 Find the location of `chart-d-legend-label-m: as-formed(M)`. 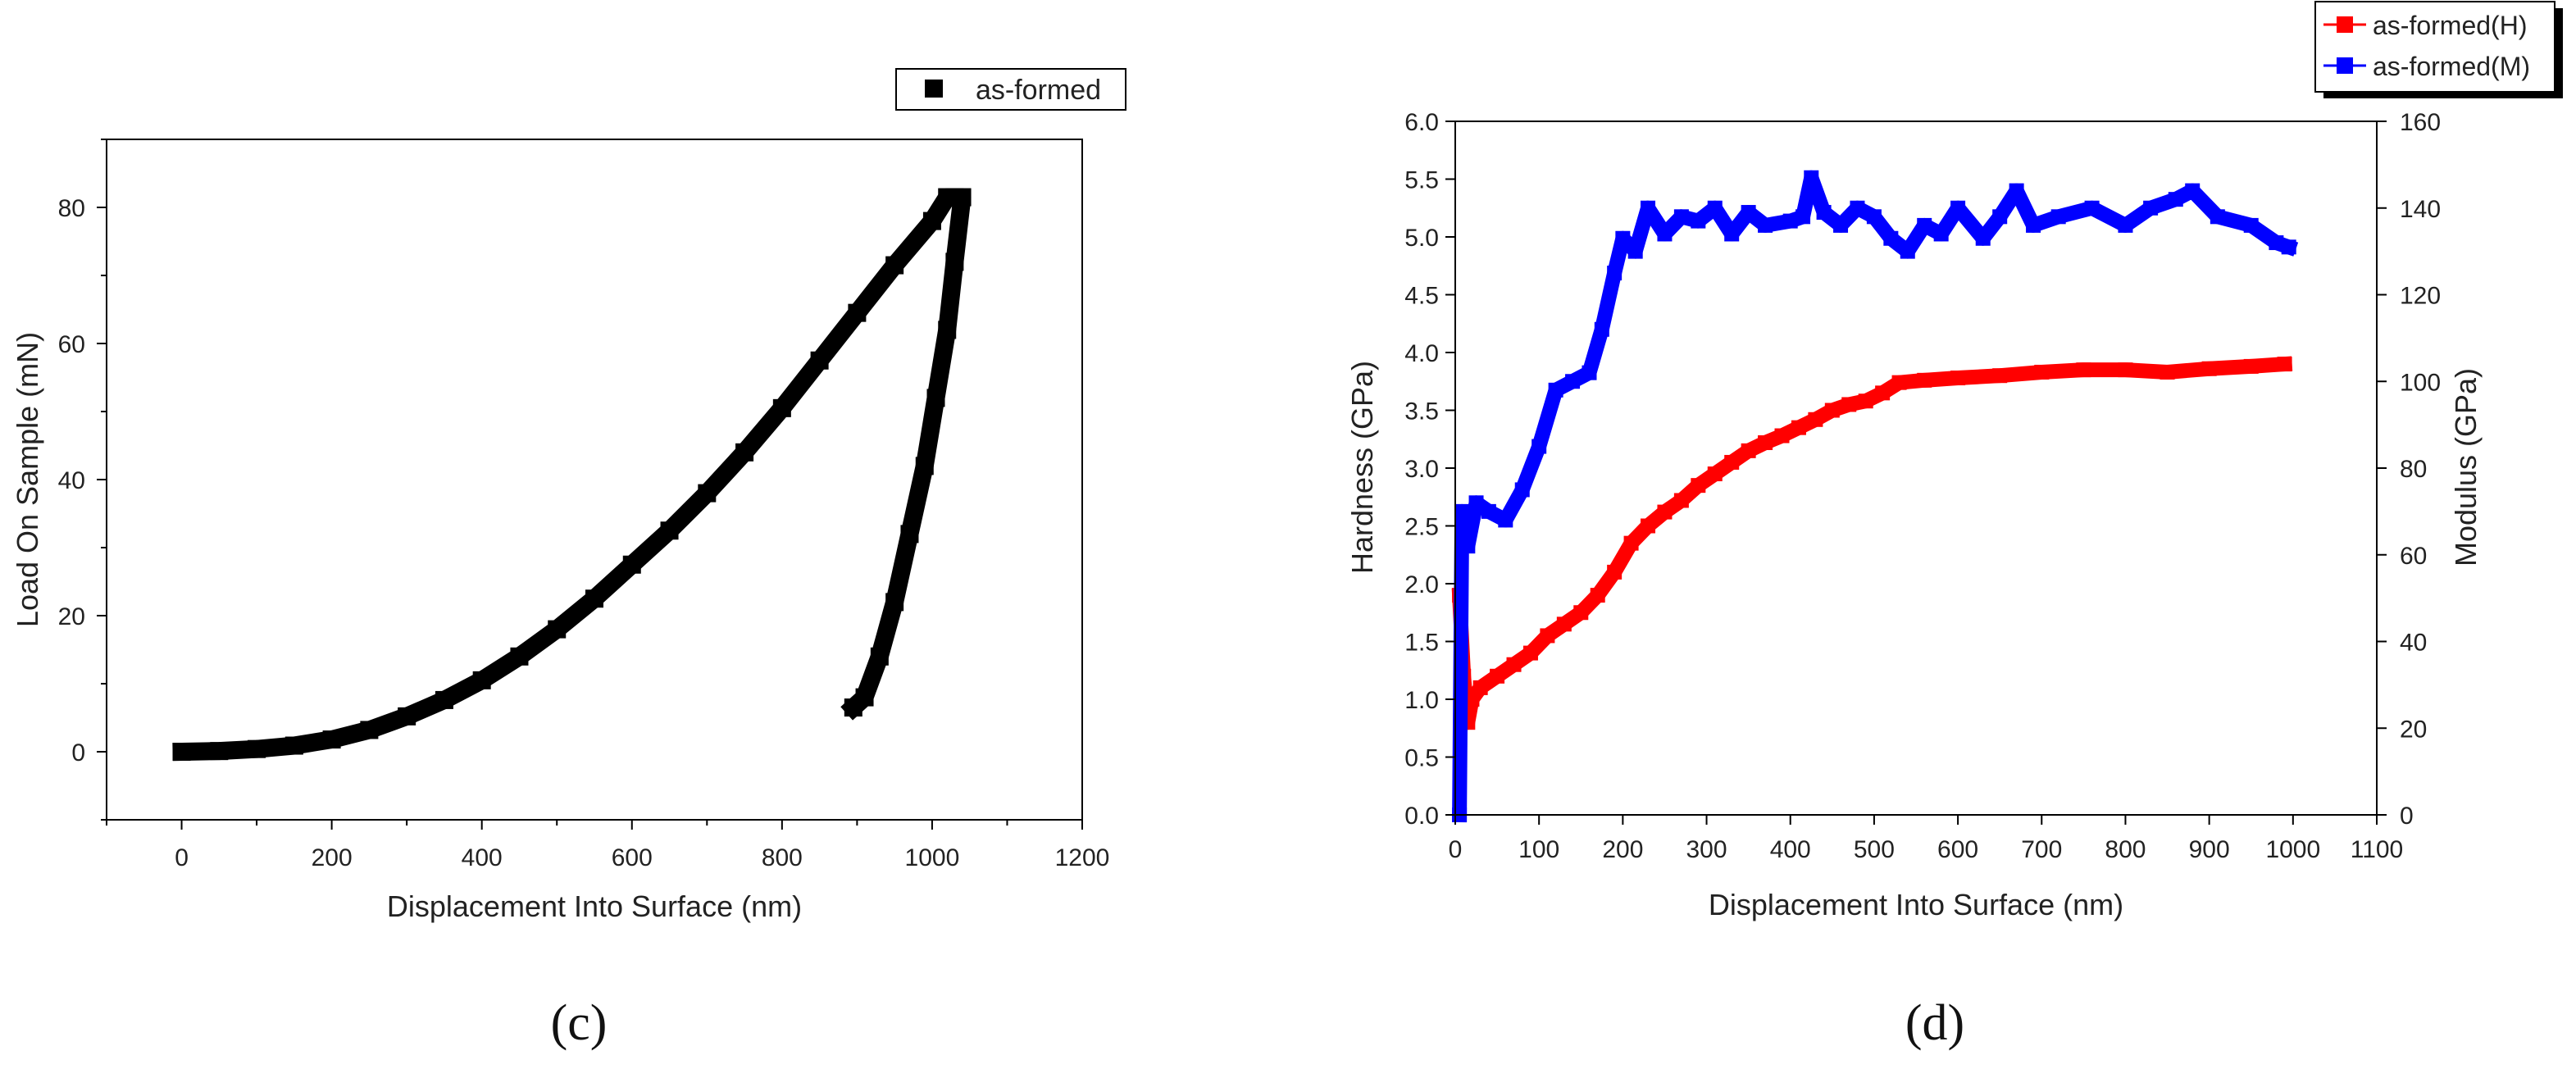

chart-d-legend-label-m: as-formed(M) is located at coordinates (2451, 66).